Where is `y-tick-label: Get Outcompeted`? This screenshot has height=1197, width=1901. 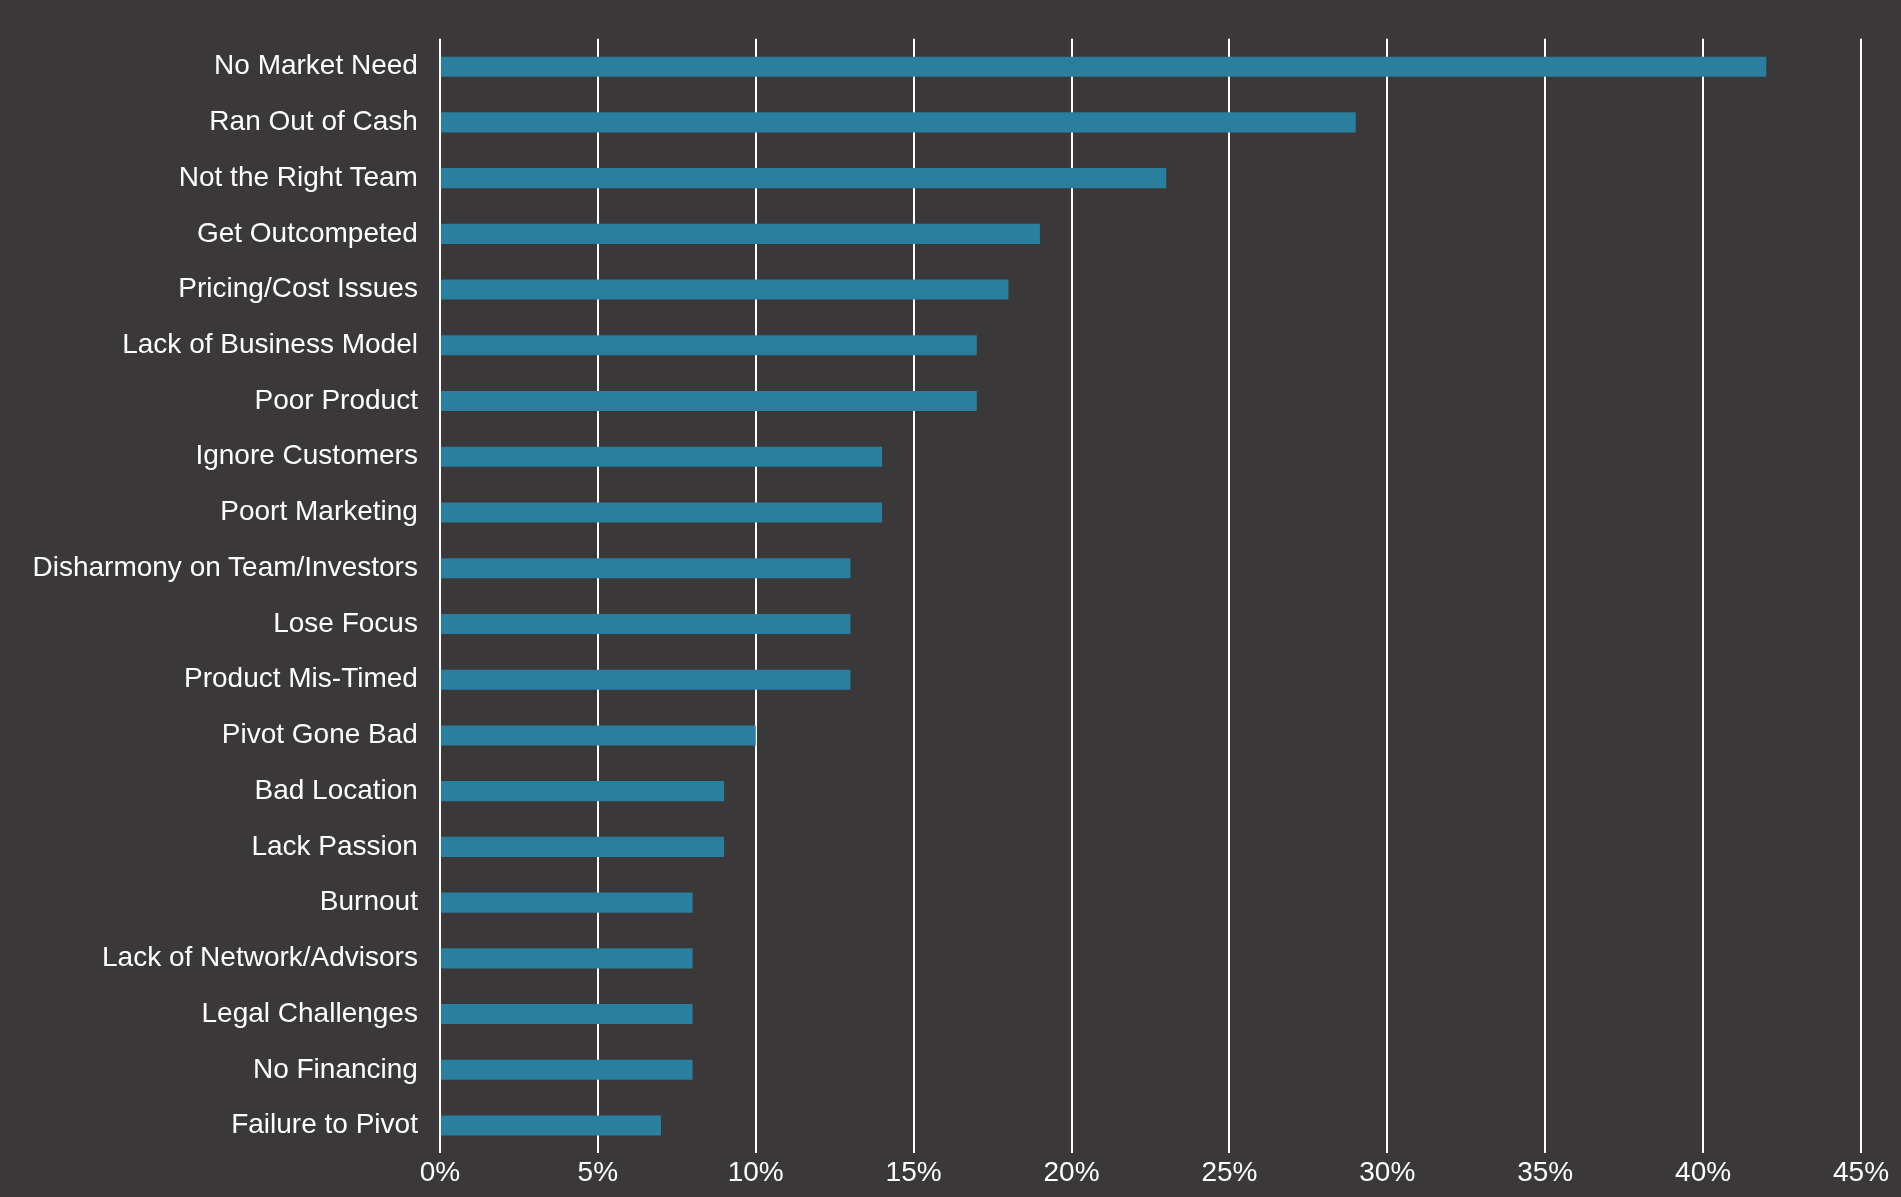 y-tick-label: Get Outcompeted is located at coordinates (307, 232).